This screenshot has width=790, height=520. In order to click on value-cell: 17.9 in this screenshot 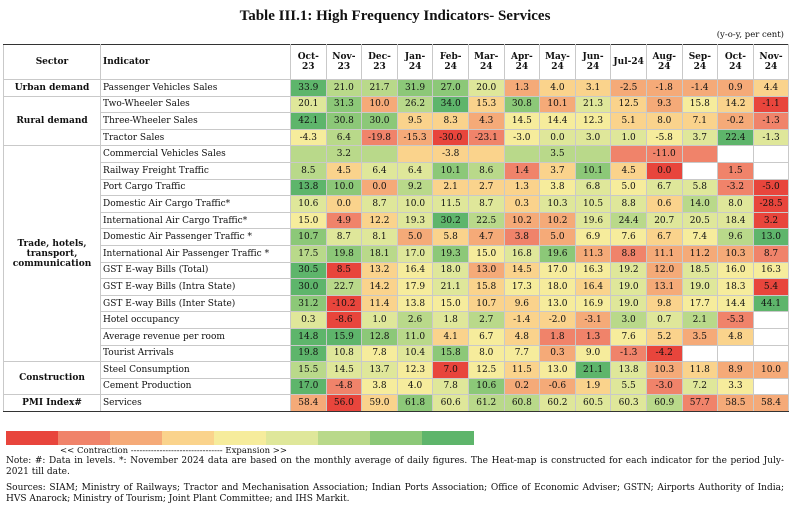, I will do `click(415, 287)`.